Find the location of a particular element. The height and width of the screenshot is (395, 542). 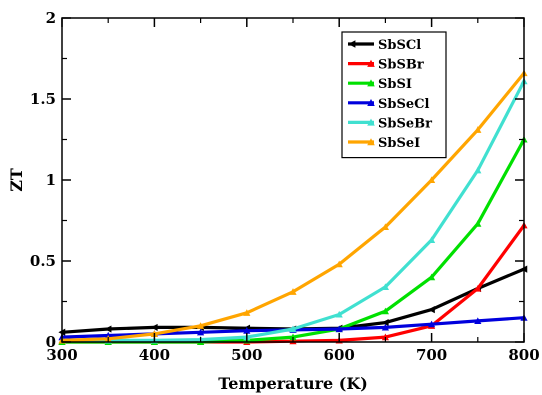

legend-label-sbscl: SbSCl is located at coordinates (399, 45).